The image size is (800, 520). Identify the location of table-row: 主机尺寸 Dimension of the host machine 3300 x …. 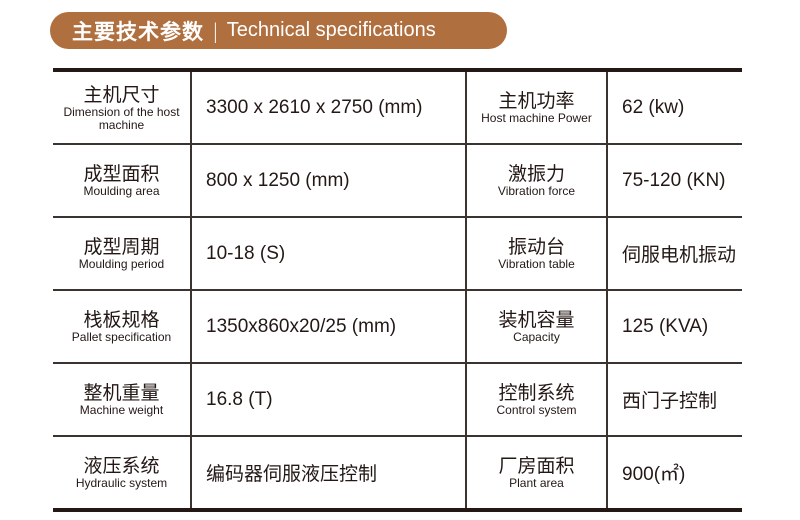
(397, 107).